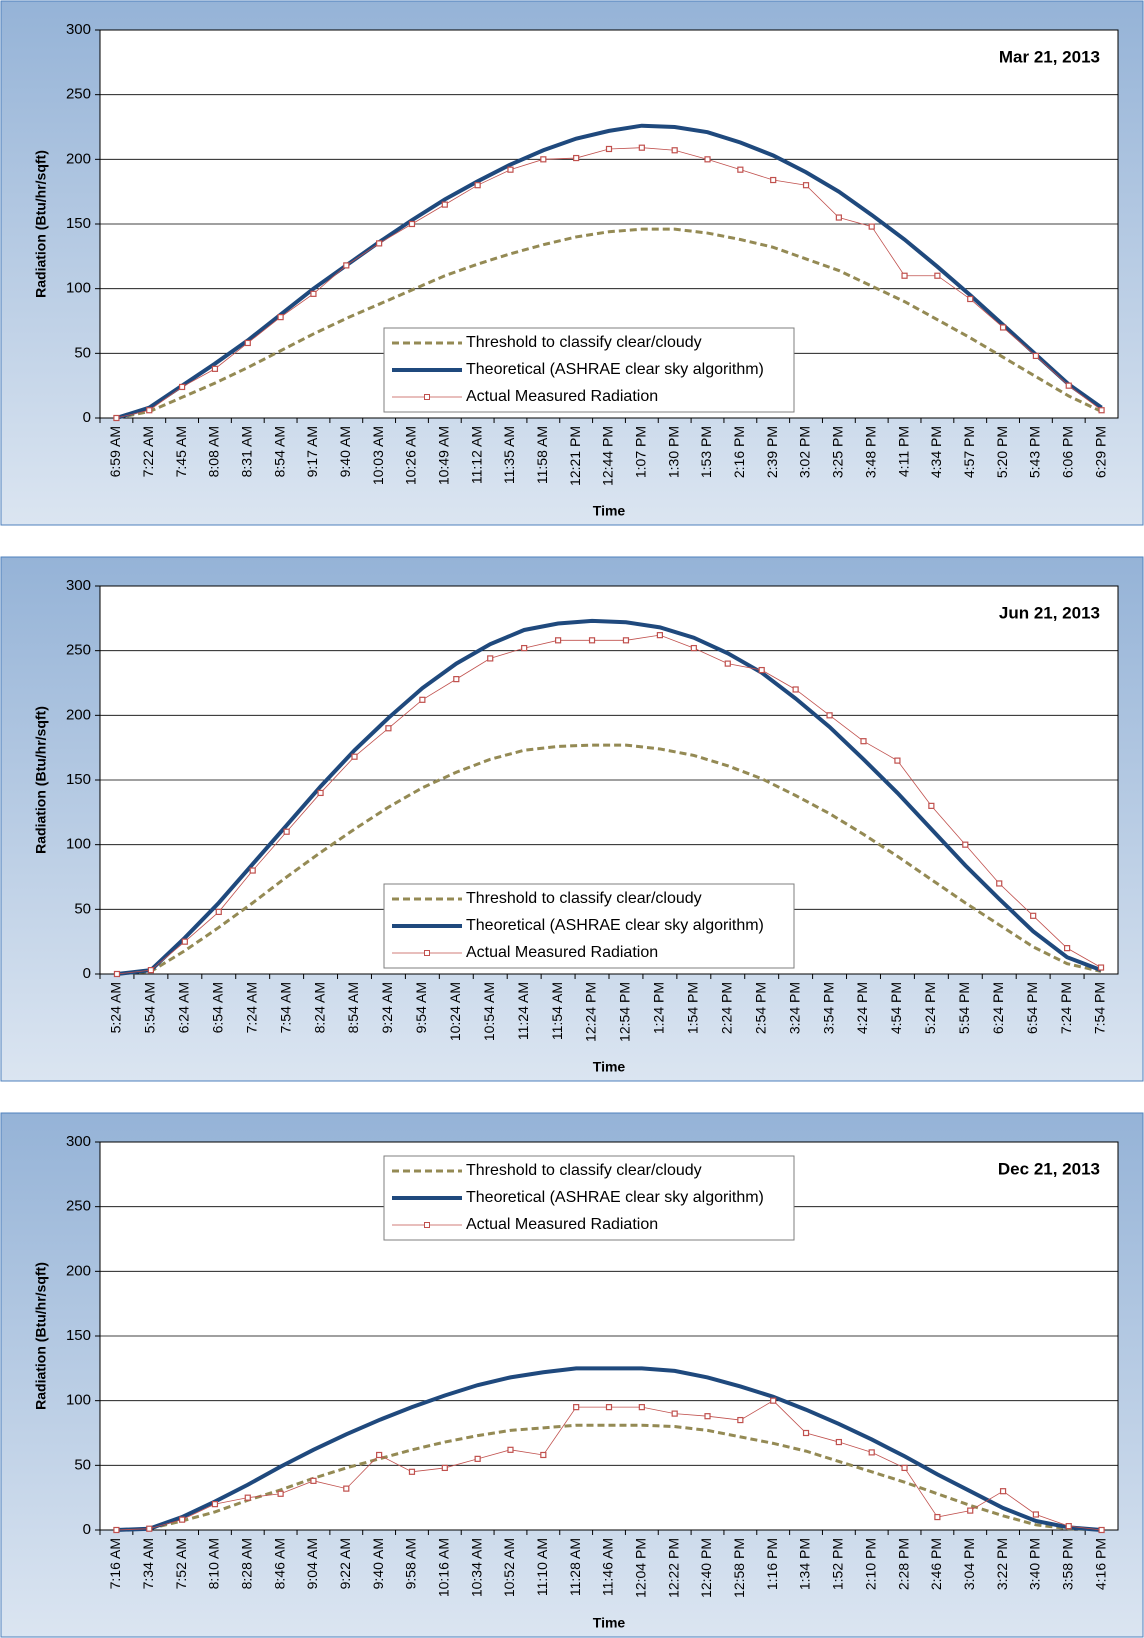  What do you see at coordinates (591, 1012) in the screenshot?
I see `x-tick-label: 12:24 PM` at bounding box center [591, 1012].